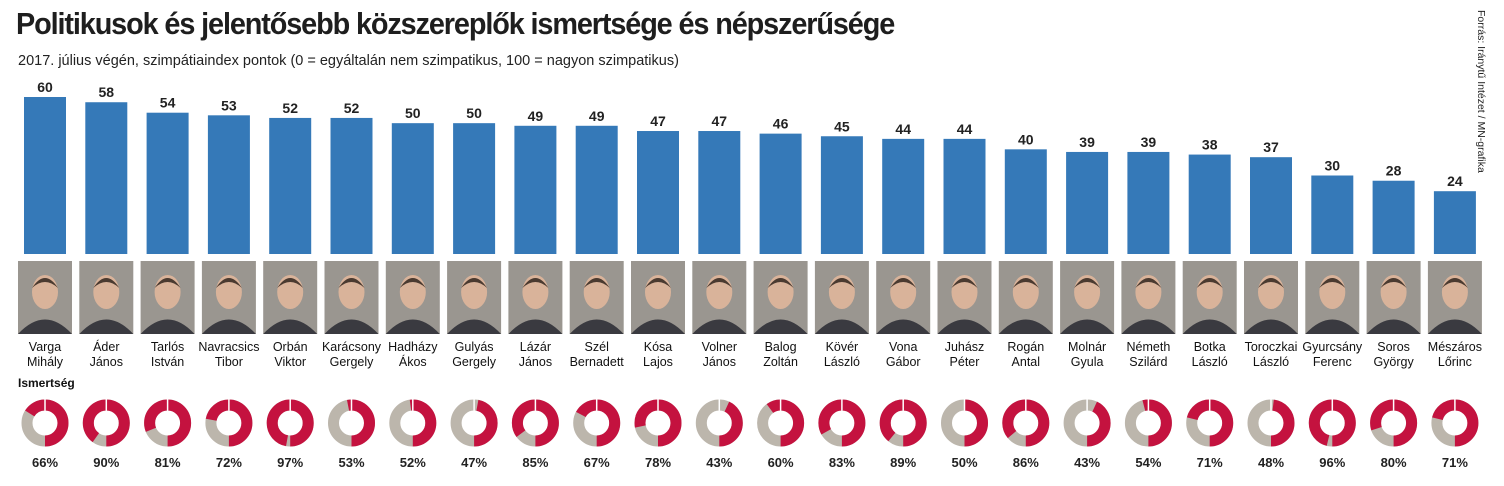 This screenshot has height=486, width=1504. I want to click on category-label: Áder, so click(106, 346).